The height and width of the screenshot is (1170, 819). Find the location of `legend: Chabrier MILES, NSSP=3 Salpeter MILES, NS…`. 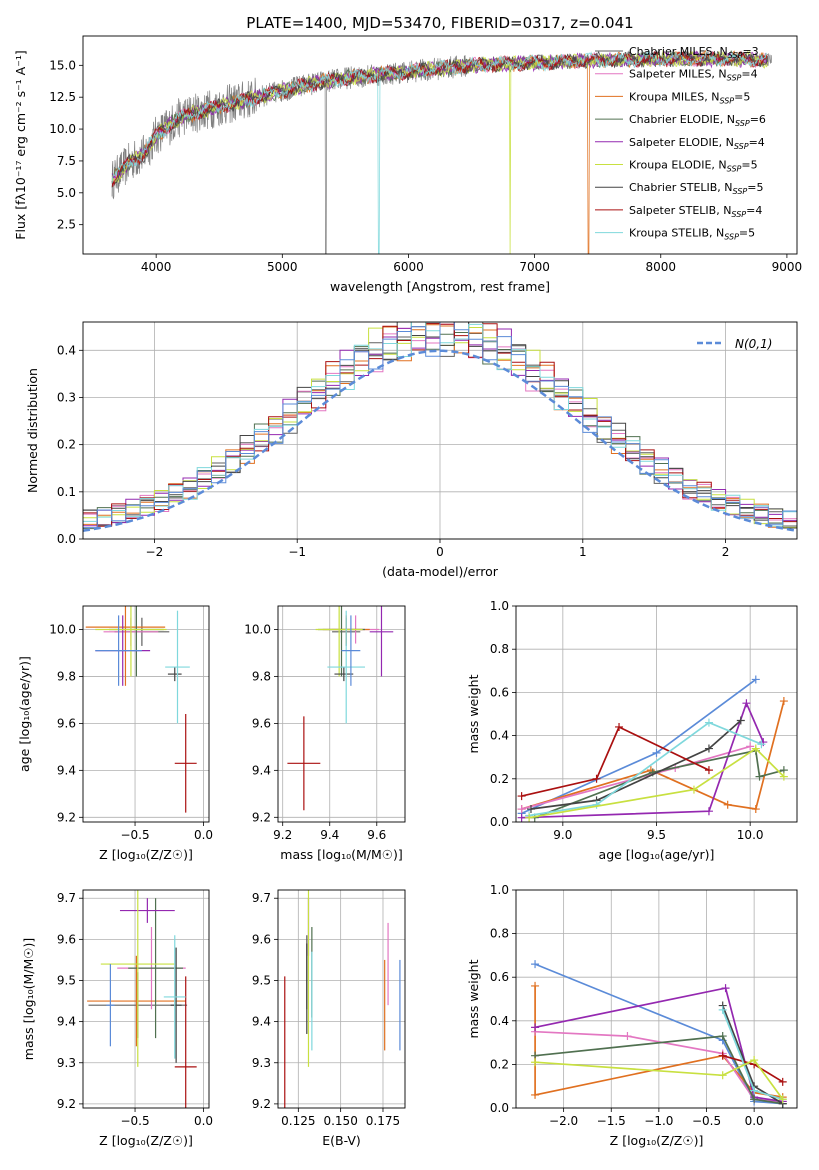

legend: Chabrier MILES, NSSP=3 Salpeter MILES, NS… is located at coordinates (680, 143).